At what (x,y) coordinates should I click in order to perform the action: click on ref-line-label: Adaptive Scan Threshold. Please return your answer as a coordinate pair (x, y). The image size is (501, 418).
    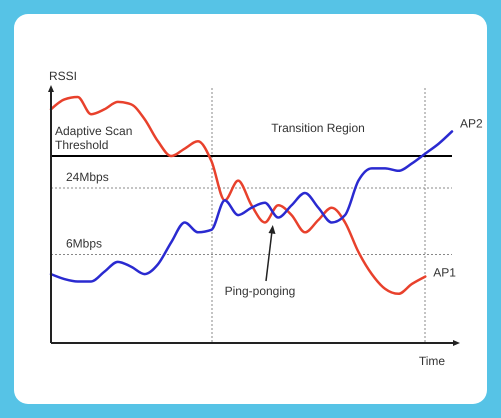
    Looking at the image, I should click on (93, 138).